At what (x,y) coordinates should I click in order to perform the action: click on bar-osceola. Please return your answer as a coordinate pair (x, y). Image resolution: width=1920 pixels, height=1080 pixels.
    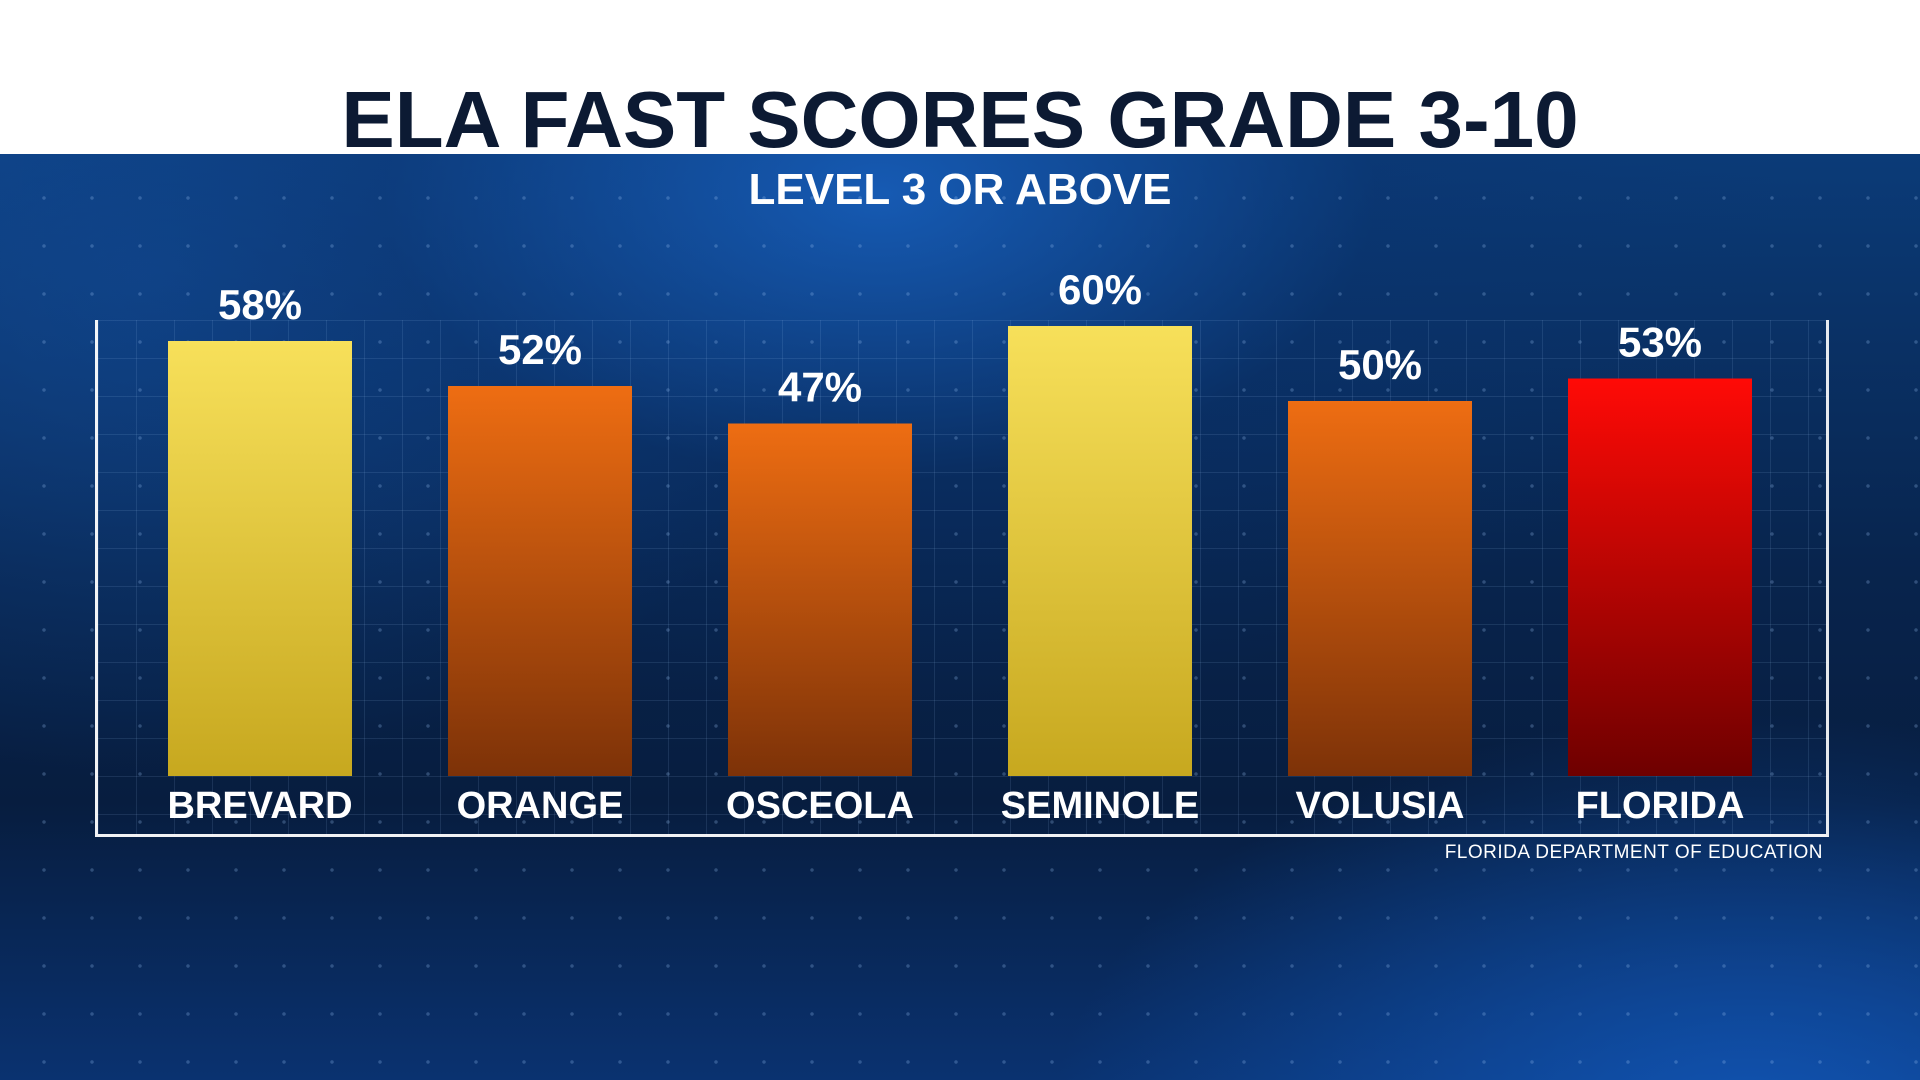
    Looking at the image, I should click on (820, 599).